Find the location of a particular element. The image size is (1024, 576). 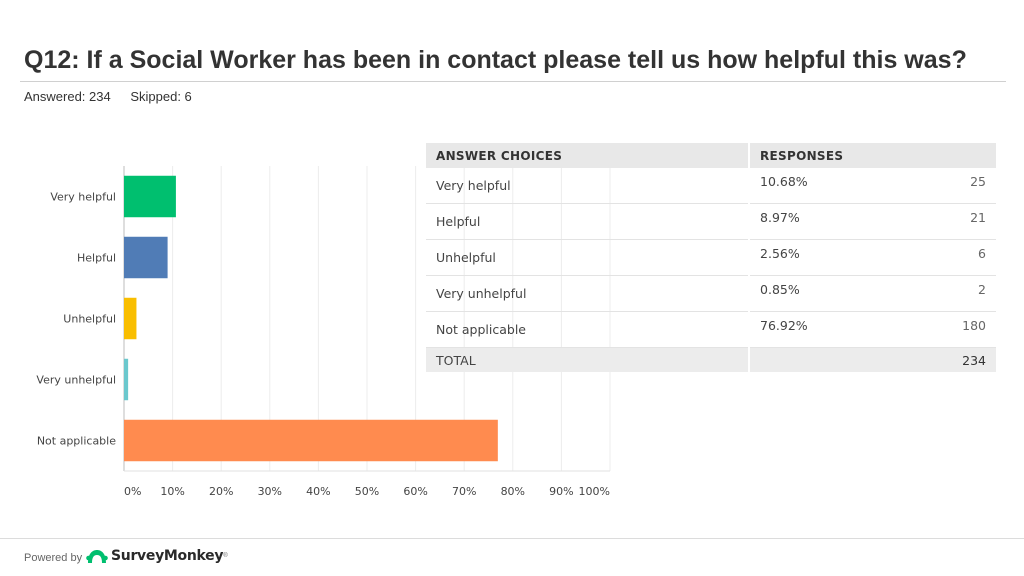

total-value-cell: 234 is located at coordinates (947, 359).